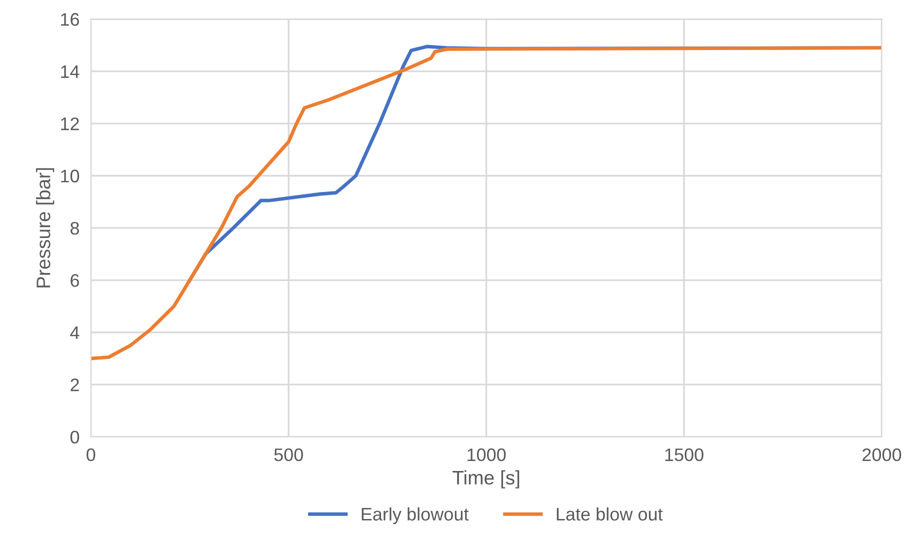 The width and height of the screenshot is (909, 546). I want to click on legend-label: Early blowout, so click(415, 515).